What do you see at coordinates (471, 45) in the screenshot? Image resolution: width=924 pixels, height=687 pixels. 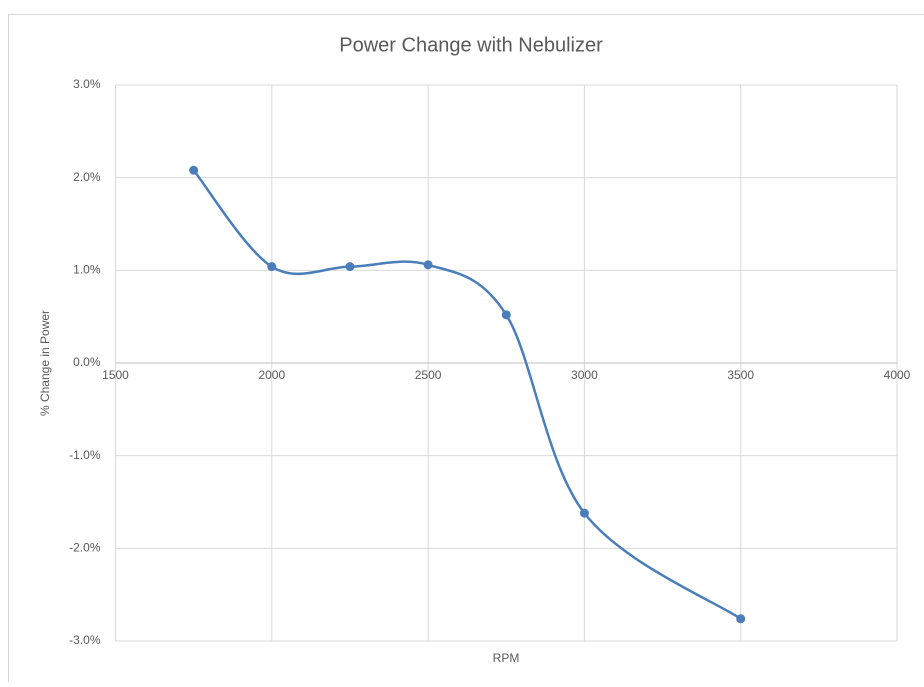 I see `chart-title: Power Change with Nebulizer` at bounding box center [471, 45].